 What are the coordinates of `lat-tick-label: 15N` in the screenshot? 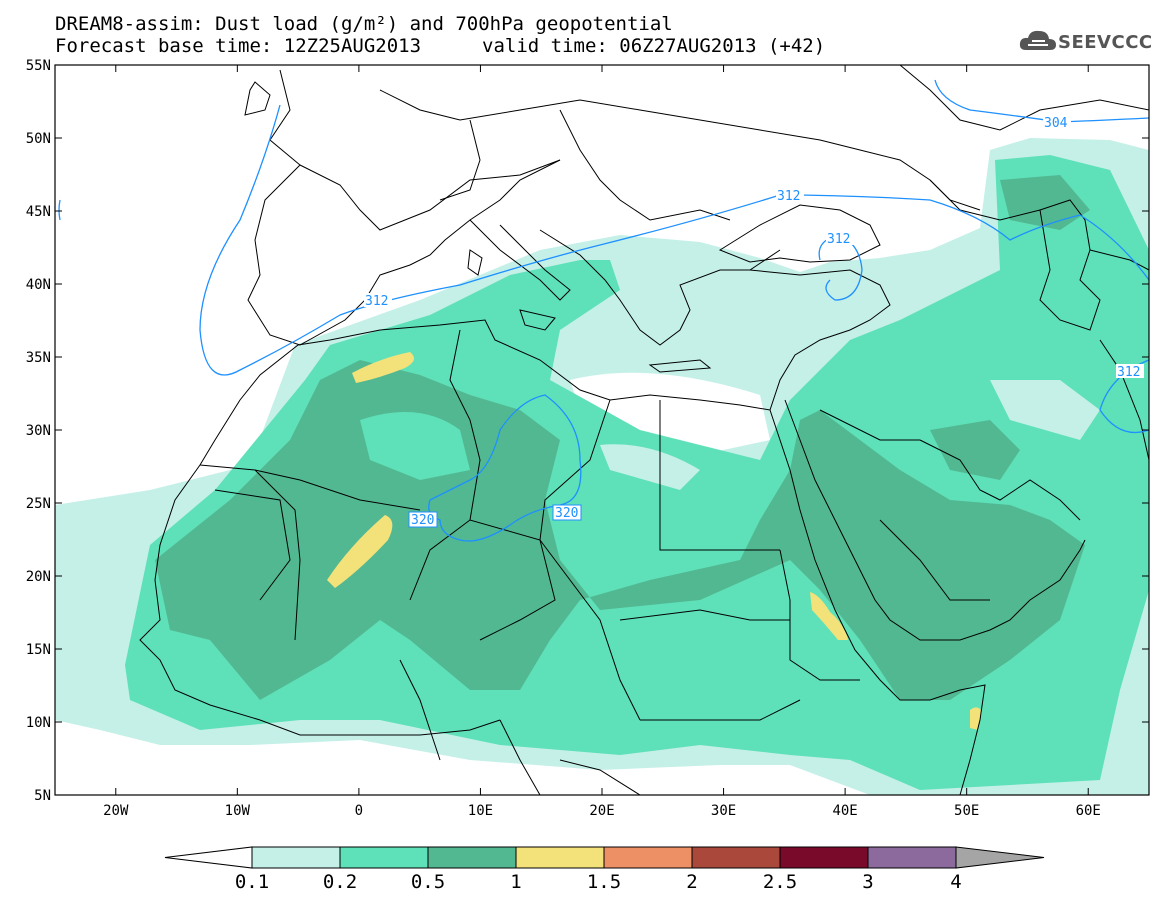 It's located at (38, 650).